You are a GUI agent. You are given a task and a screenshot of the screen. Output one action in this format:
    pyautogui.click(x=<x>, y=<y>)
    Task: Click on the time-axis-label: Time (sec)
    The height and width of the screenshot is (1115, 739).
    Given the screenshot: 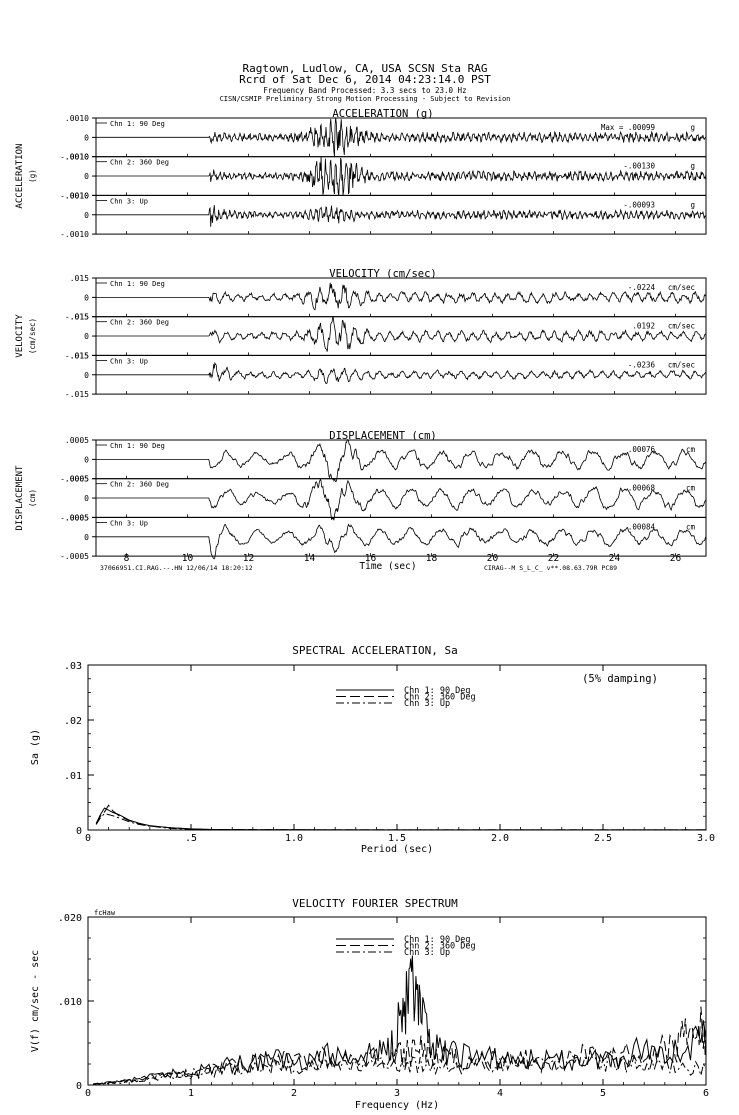 What is the action you would take?
    pyautogui.click(x=387, y=566)
    